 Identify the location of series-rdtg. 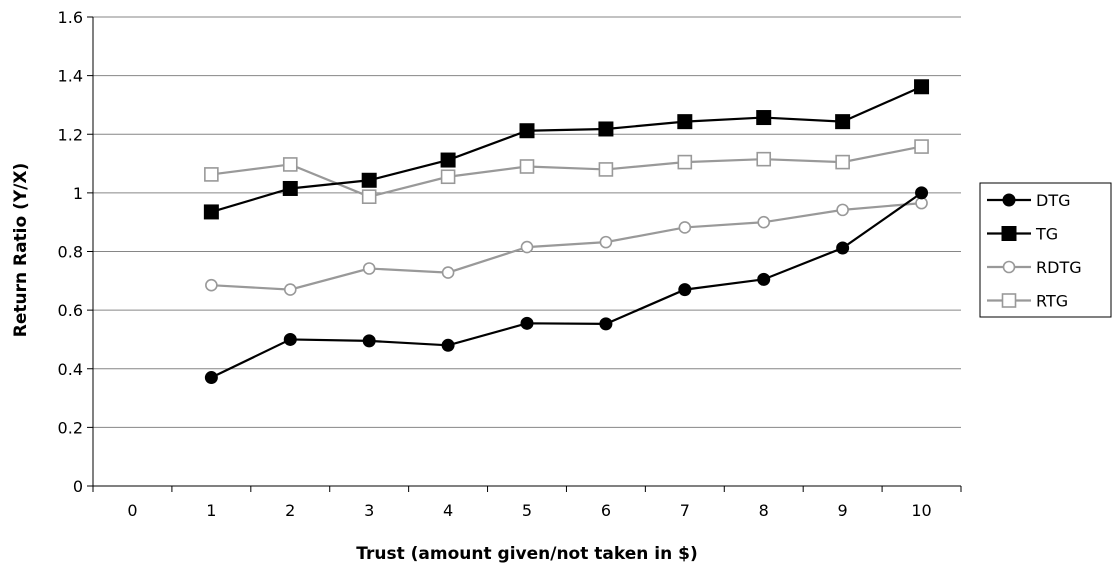
(566, 246).